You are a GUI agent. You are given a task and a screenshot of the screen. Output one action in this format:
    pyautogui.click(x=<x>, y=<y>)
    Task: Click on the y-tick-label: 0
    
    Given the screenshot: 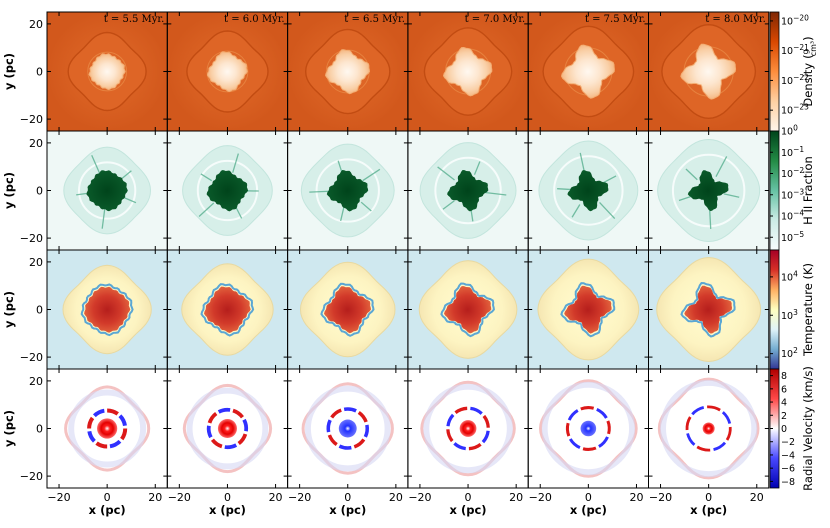 What is the action you would take?
    pyautogui.click(x=39, y=191)
    